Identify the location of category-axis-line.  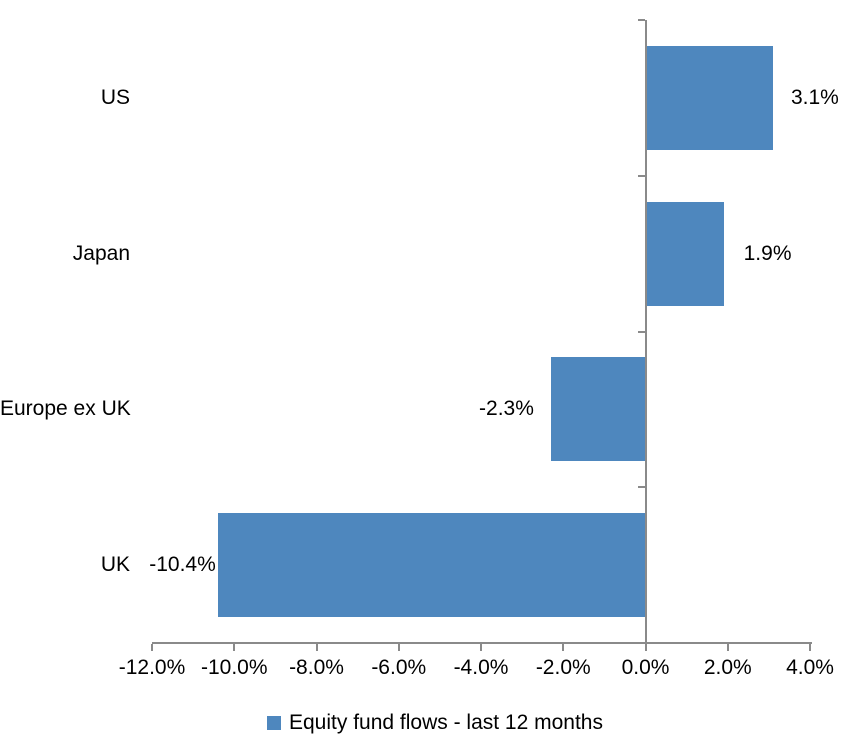
(645, 331).